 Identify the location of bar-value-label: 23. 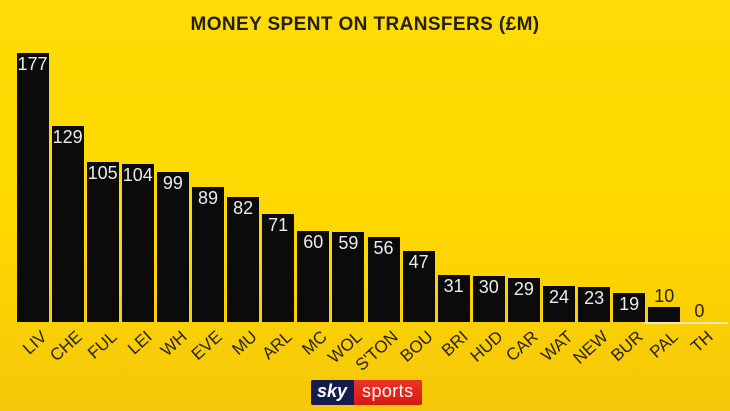
(594, 298).